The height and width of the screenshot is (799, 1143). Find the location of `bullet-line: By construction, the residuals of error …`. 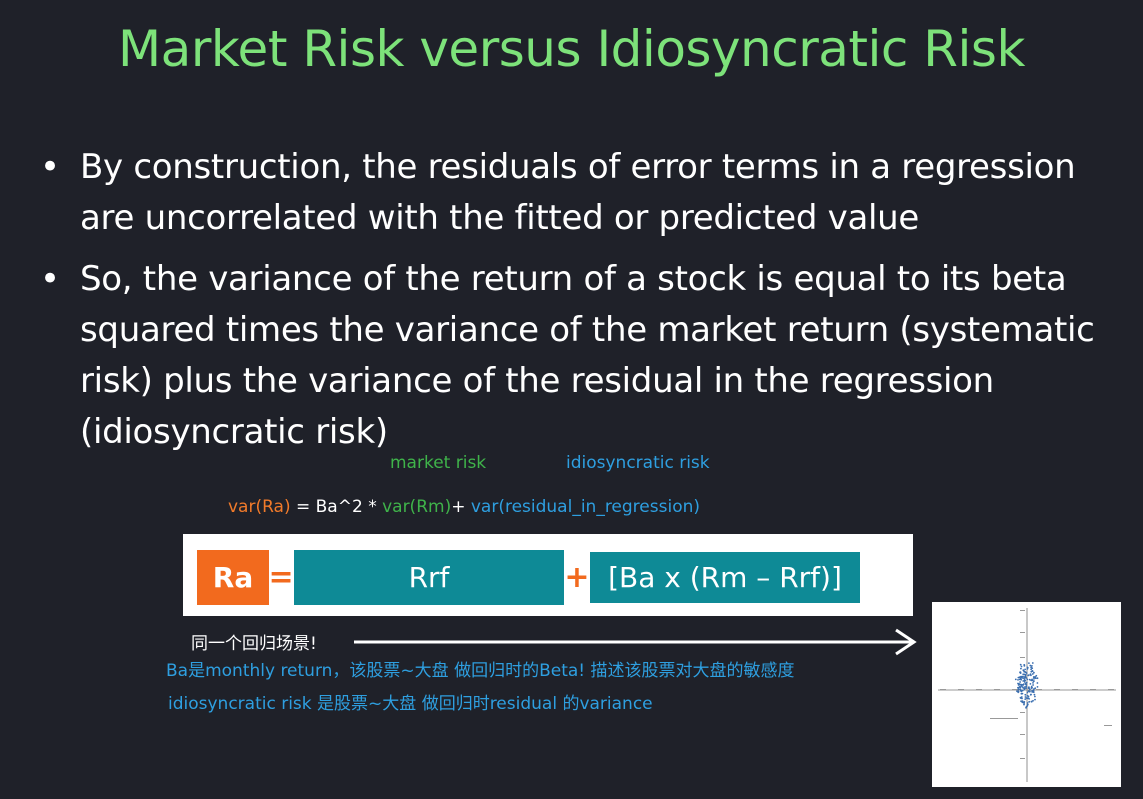

bullet-line: By construction, the residuals of error … is located at coordinates (578, 167).